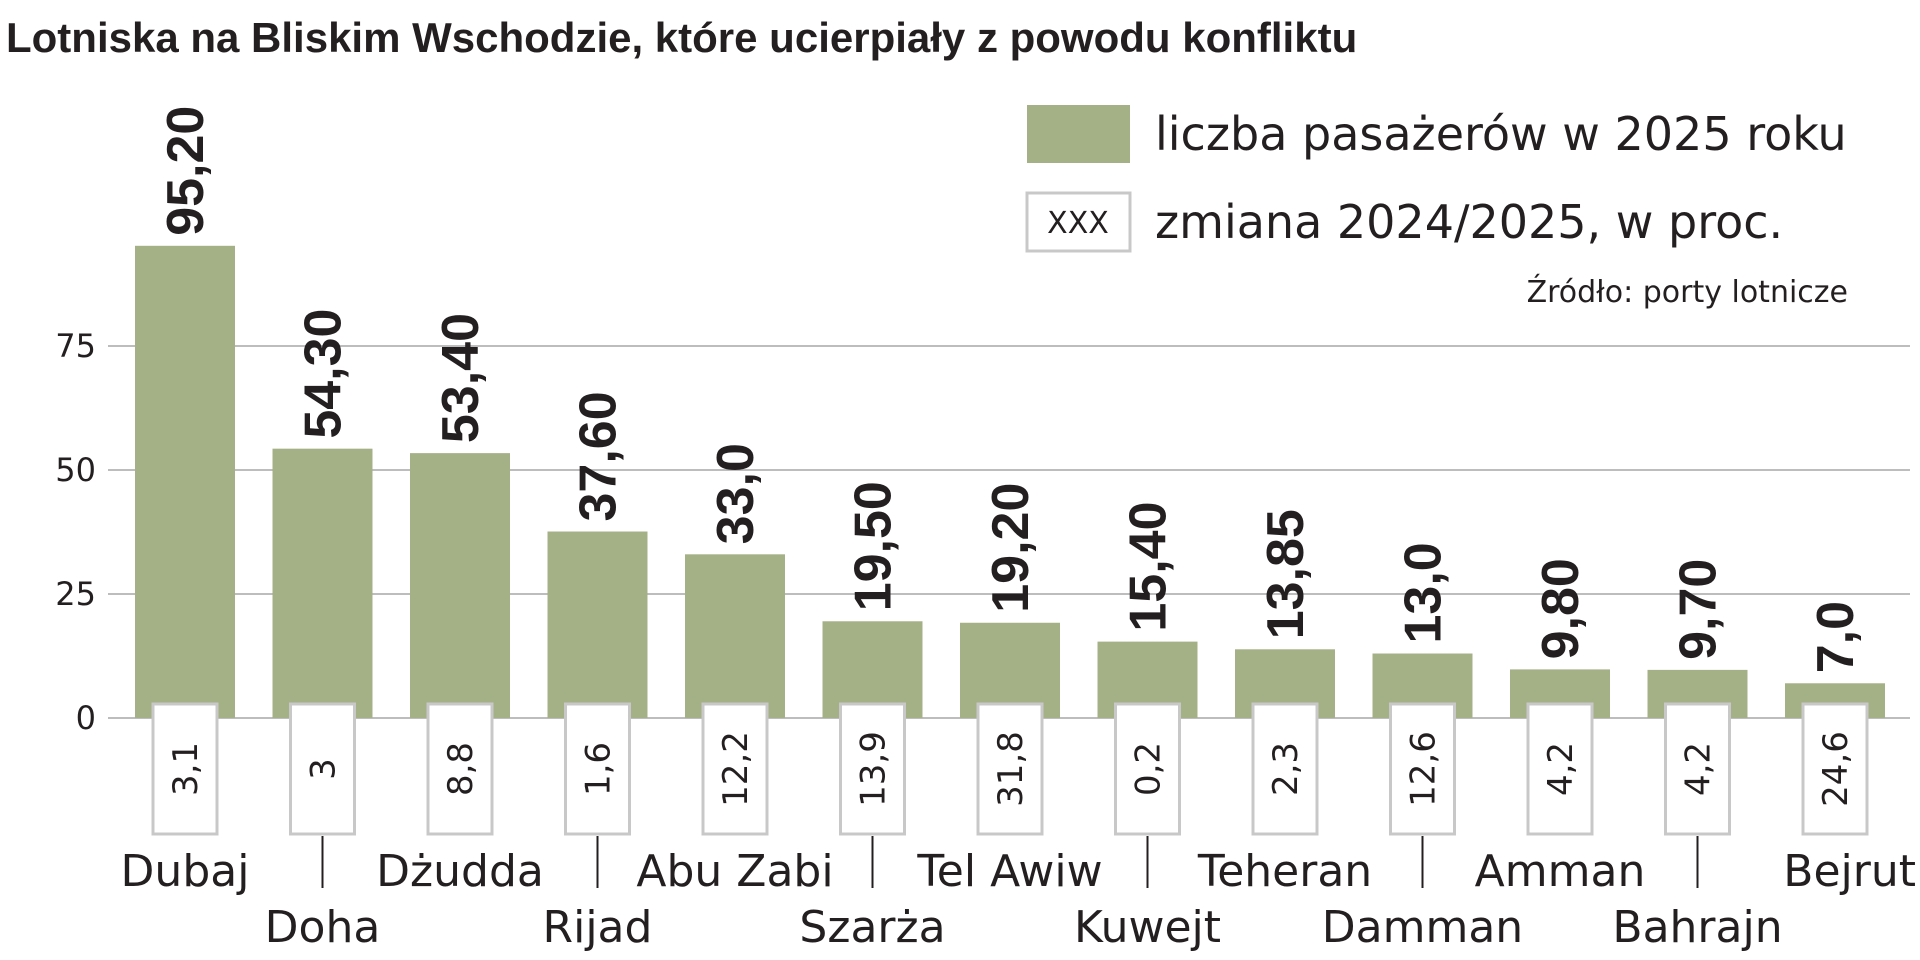  I want to click on y-tick-label: 25, so click(75, 594).